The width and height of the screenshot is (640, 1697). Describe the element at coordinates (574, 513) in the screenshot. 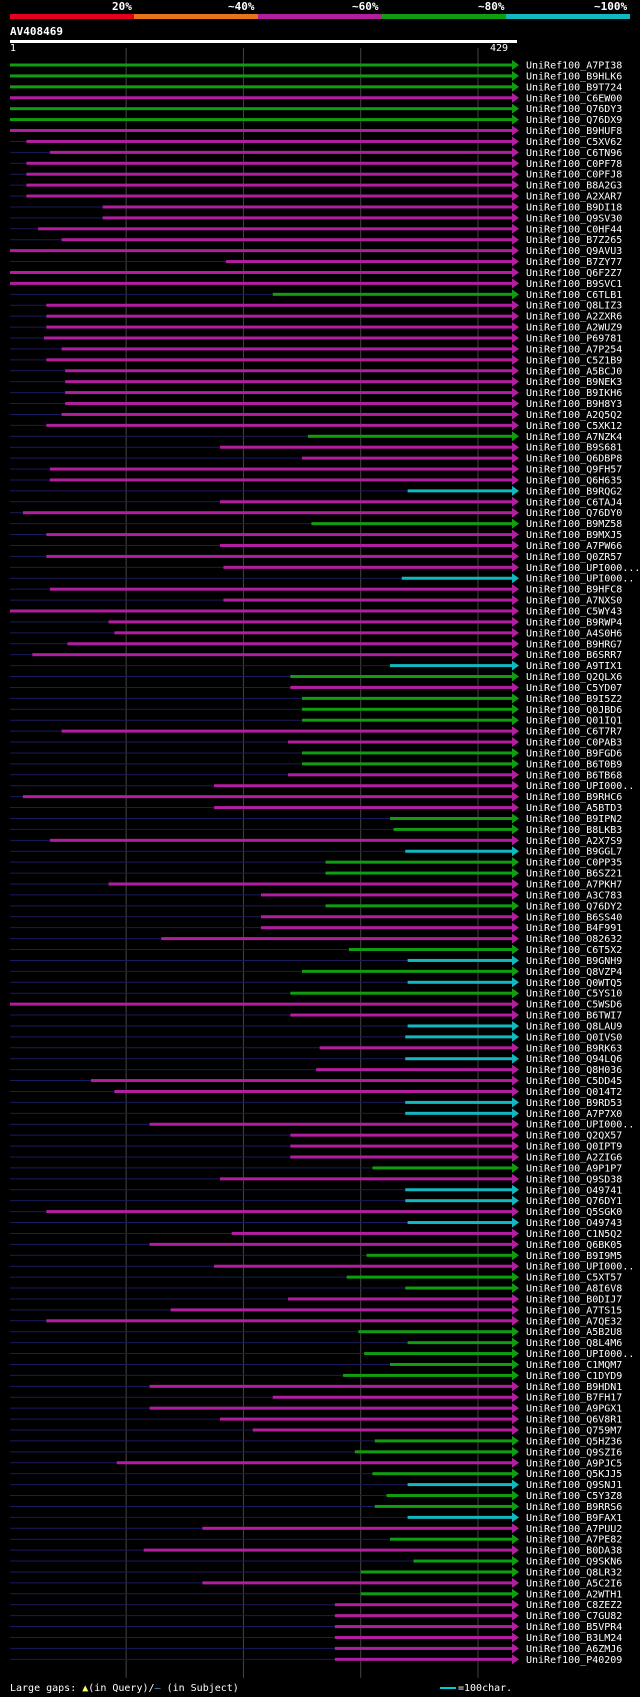

I see `hit-label: UniRef100_Q76DY0` at that location.